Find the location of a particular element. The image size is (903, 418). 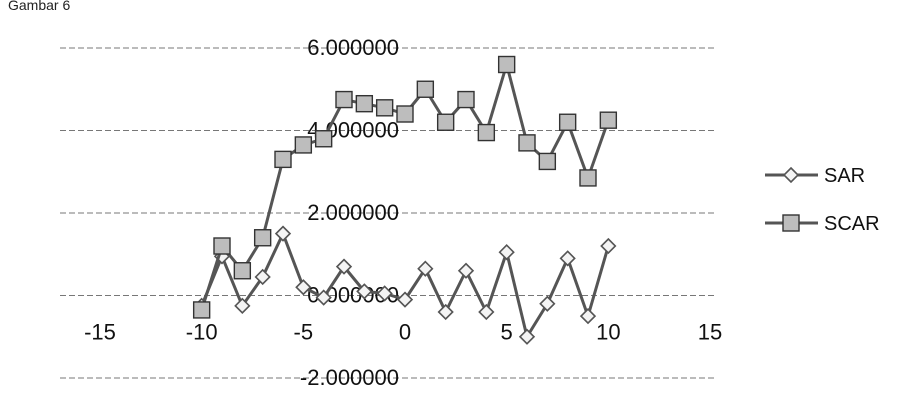

legend-item-scar: SCAR is located at coordinates (822, 224).